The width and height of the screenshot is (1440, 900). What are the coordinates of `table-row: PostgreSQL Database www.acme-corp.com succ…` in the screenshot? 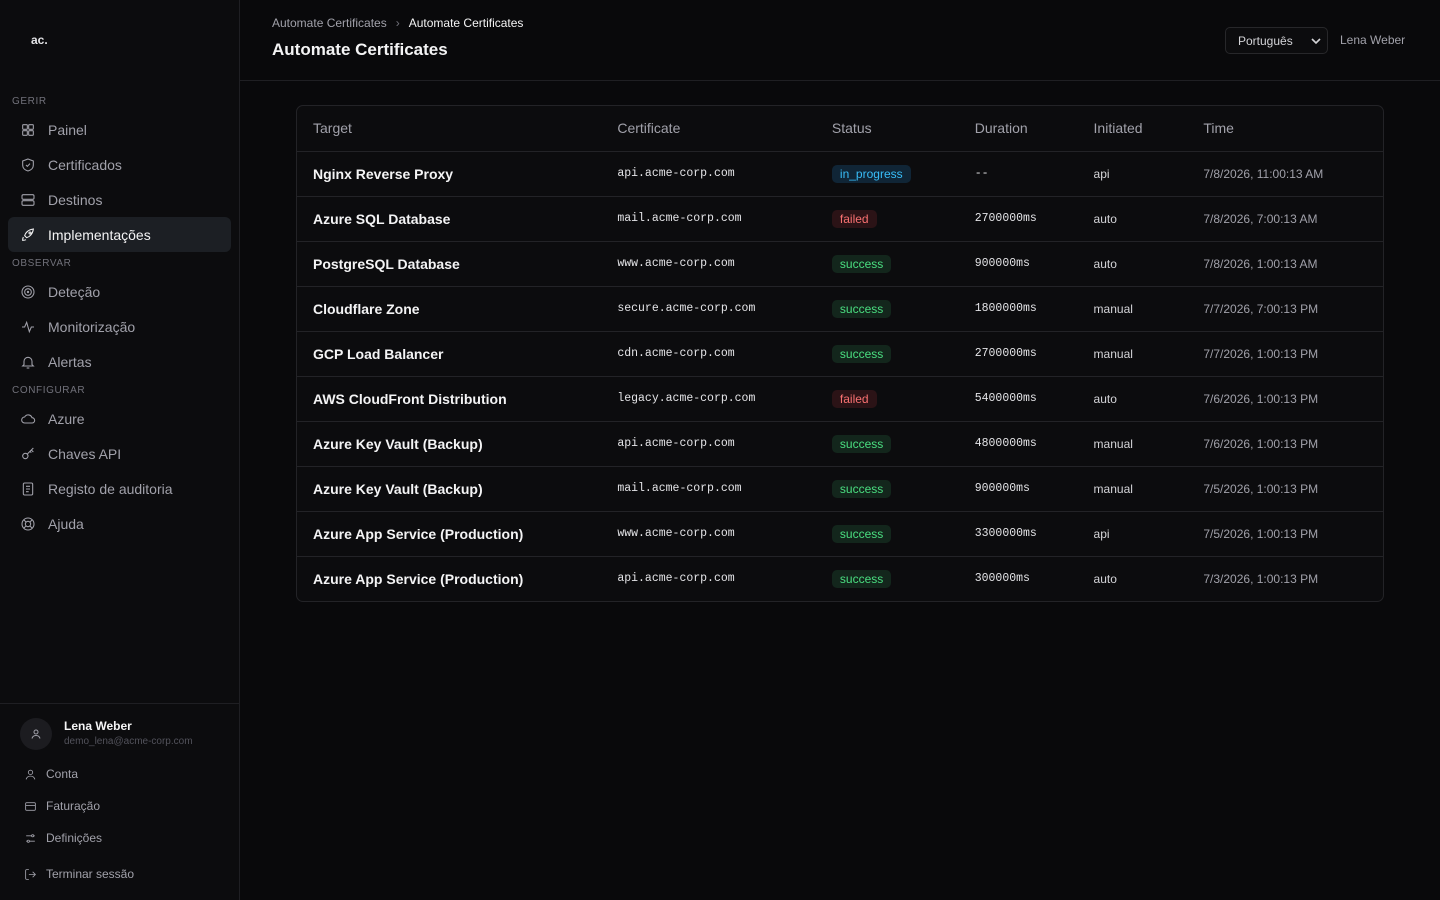 It's located at (840, 264).